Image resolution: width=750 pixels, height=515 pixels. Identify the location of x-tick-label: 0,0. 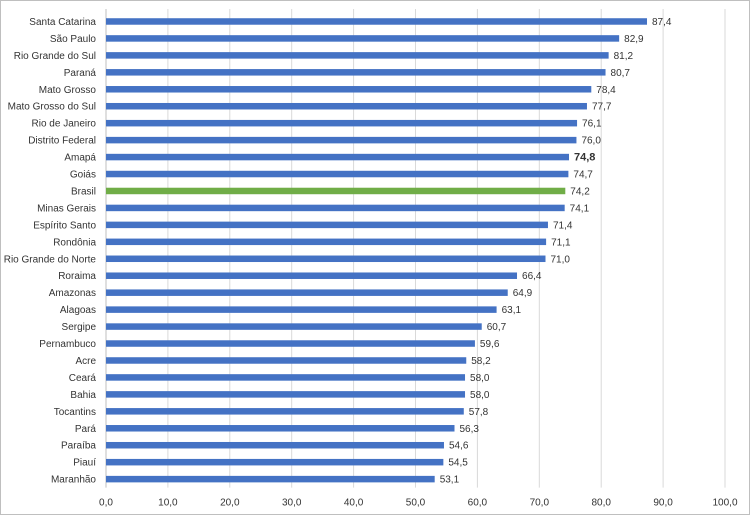
(106, 503).